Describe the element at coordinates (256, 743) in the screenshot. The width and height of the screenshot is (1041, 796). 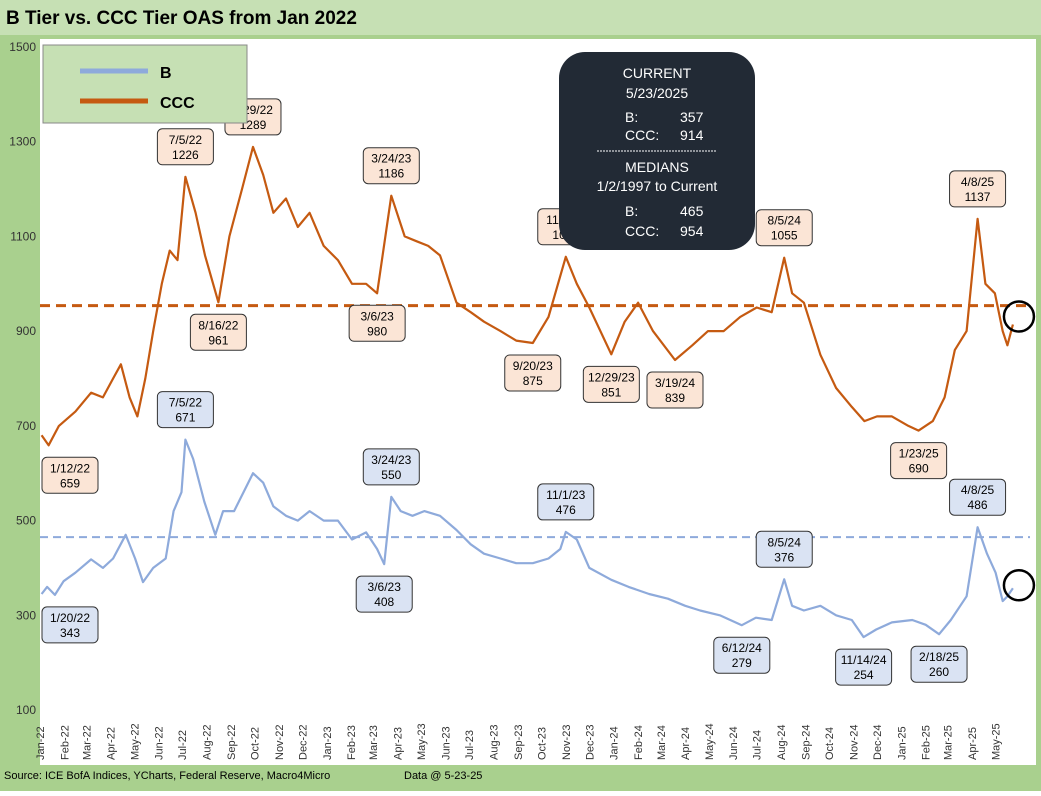
I see `x-tick-label: Oct-22` at that location.